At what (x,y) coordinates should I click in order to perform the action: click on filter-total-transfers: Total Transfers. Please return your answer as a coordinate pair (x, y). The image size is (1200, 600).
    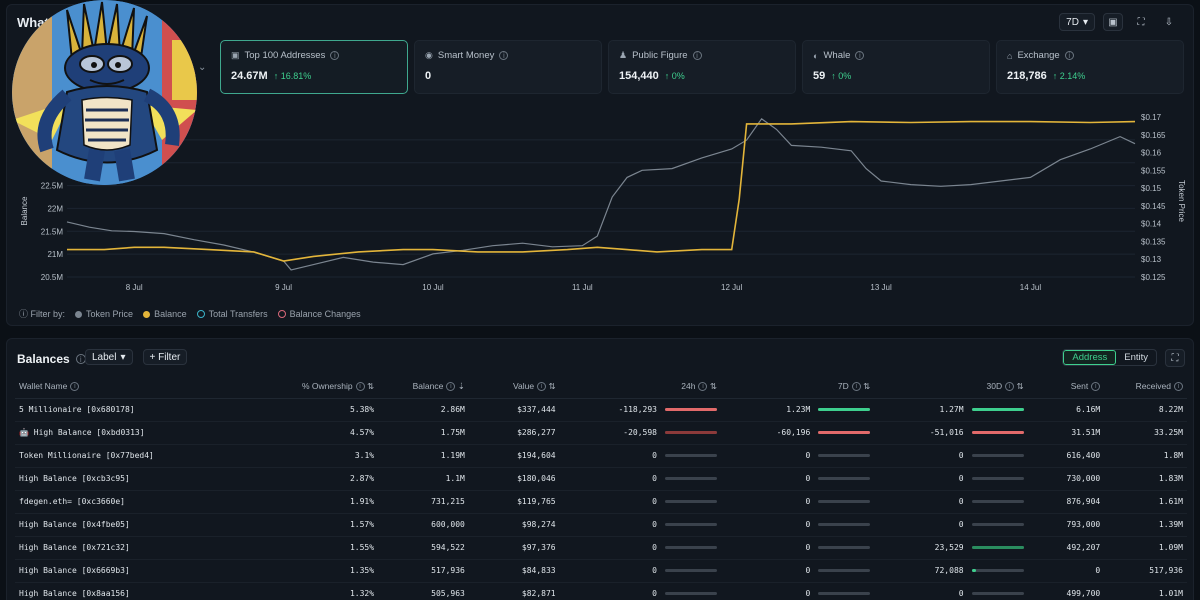
    Looking at the image, I should click on (232, 314).